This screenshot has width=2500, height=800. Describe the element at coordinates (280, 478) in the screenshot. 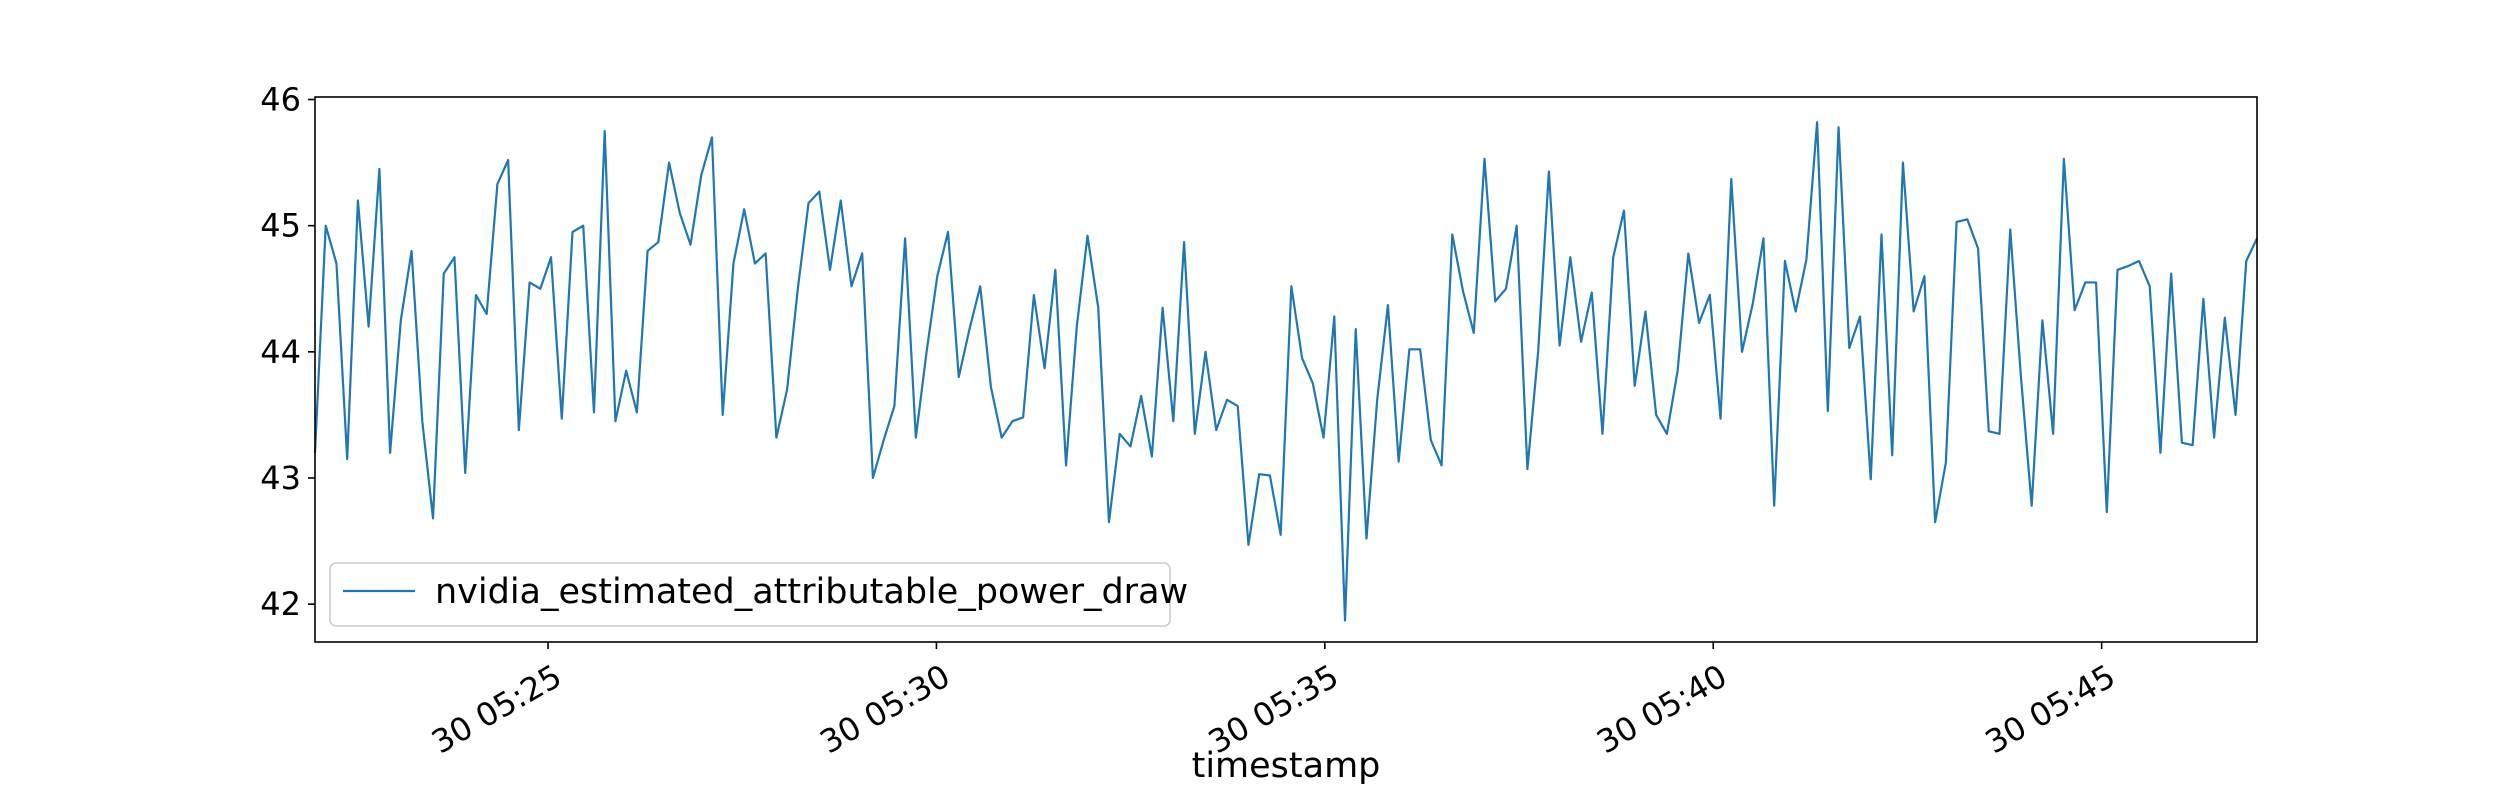

I see `y-tick-label: 43` at that location.